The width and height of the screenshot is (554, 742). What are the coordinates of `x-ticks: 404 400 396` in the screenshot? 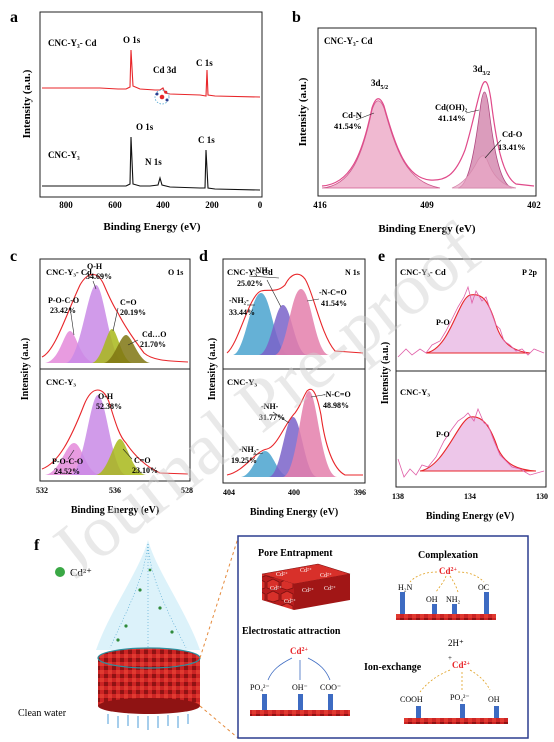 It's located at (294, 492).